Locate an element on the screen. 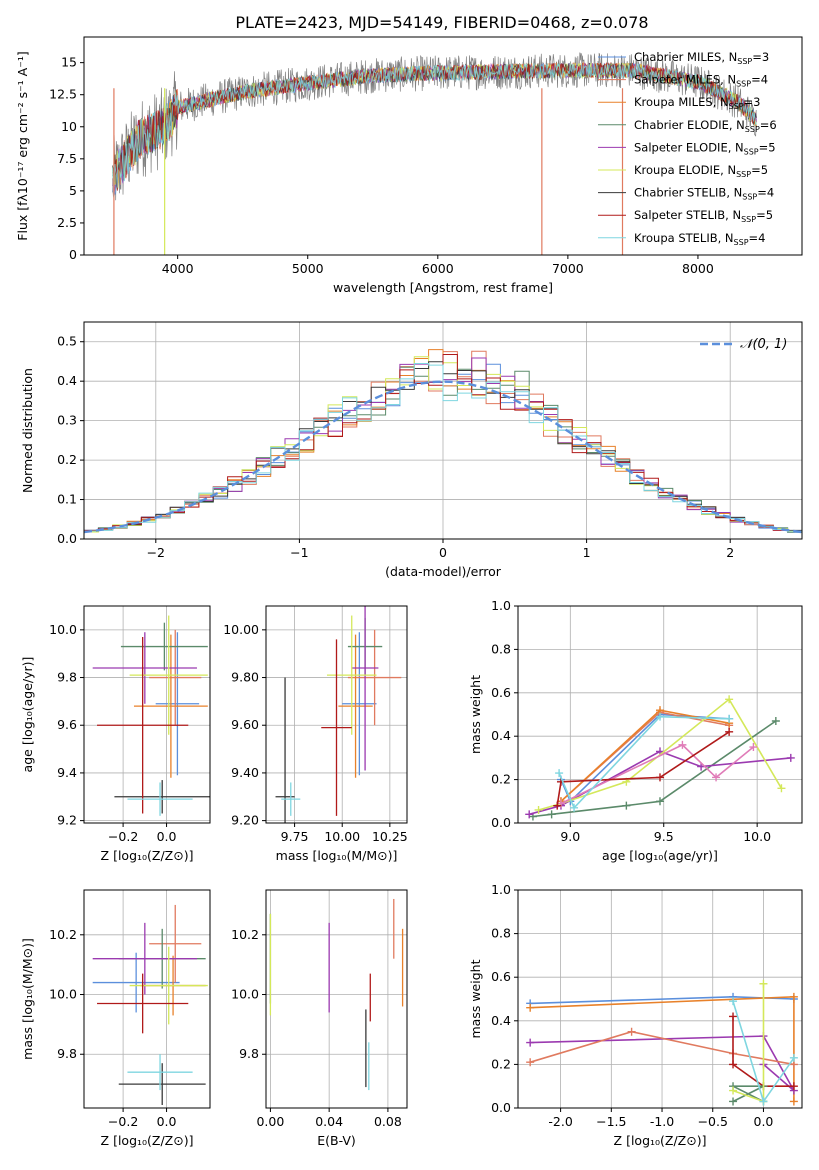 This screenshot has width=819, height=1170. legend-entry: Salpeter STELIB, NSSP=5 is located at coordinates (703, 216).